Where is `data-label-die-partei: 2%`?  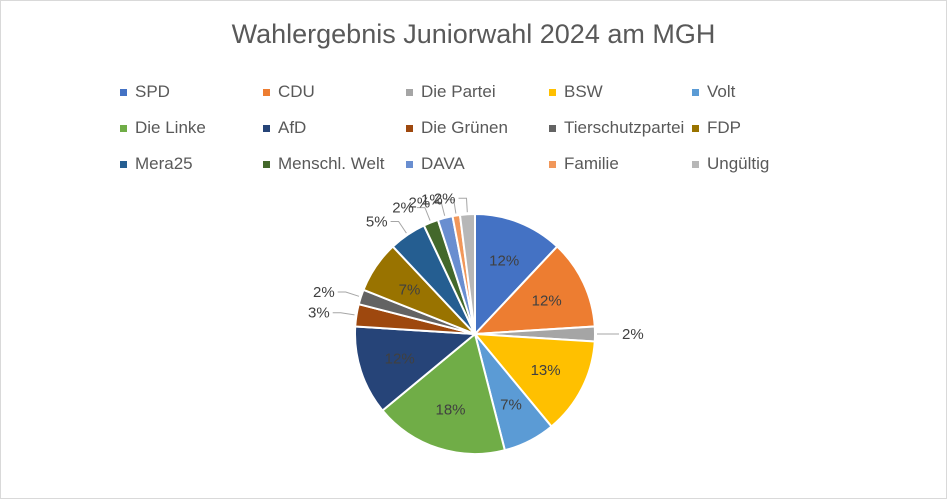 data-label-die-partei: 2% is located at coordinates (633, 334).